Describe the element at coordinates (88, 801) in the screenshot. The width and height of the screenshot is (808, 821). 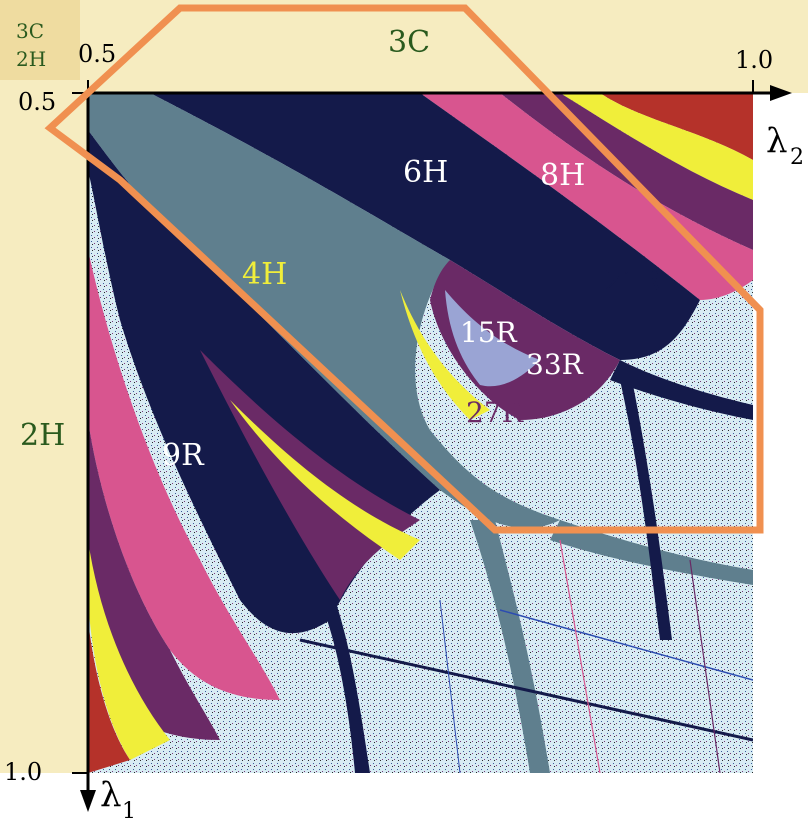
I see `y-axis-arrow` at that location.